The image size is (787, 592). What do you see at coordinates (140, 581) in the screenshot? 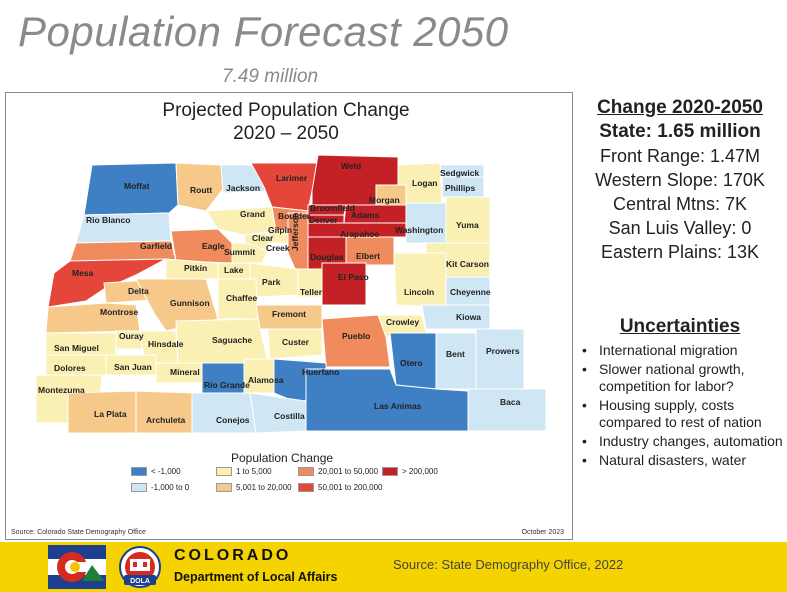
I see `dola-badge-text: DOLA` at bounding box center [140, 581].